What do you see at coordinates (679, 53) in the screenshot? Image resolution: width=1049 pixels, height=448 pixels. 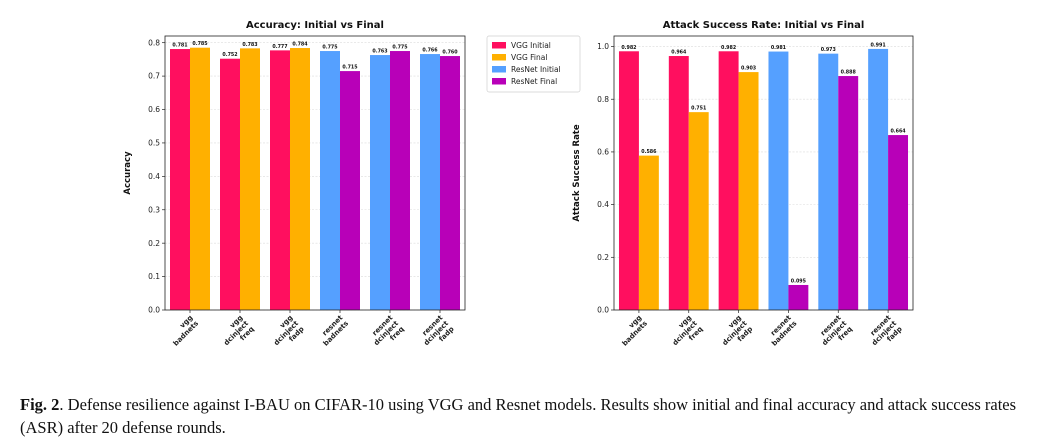 I see `bar-value-label: 0.964` at bounding box center [679, 53].